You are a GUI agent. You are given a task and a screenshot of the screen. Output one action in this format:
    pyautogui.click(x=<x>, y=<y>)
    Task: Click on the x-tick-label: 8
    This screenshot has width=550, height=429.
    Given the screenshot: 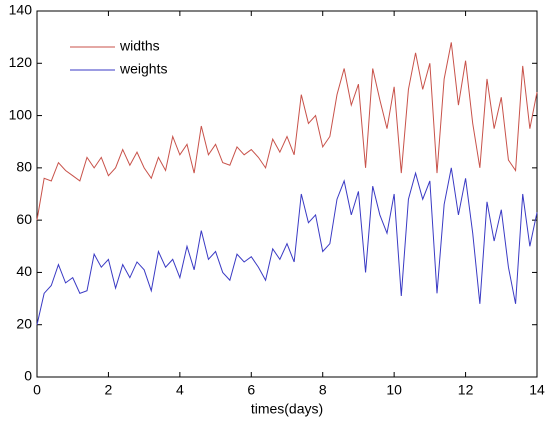 What is the action you would take?
    pyautogui.click(x=323, y=390)
    